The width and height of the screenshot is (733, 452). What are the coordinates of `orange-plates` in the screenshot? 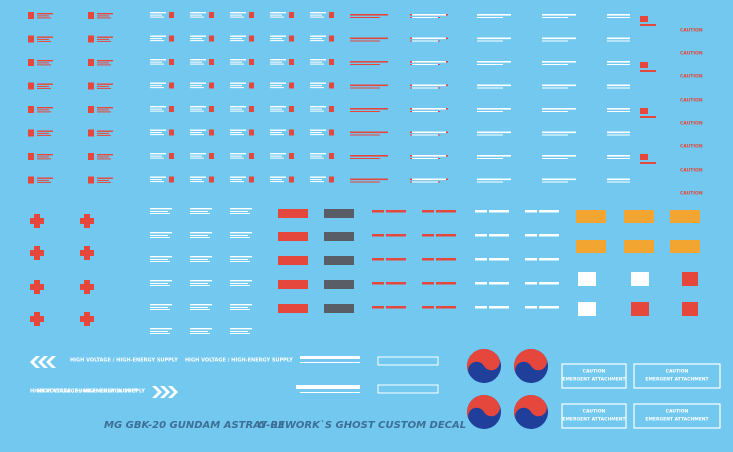 It's located at (638, 231).